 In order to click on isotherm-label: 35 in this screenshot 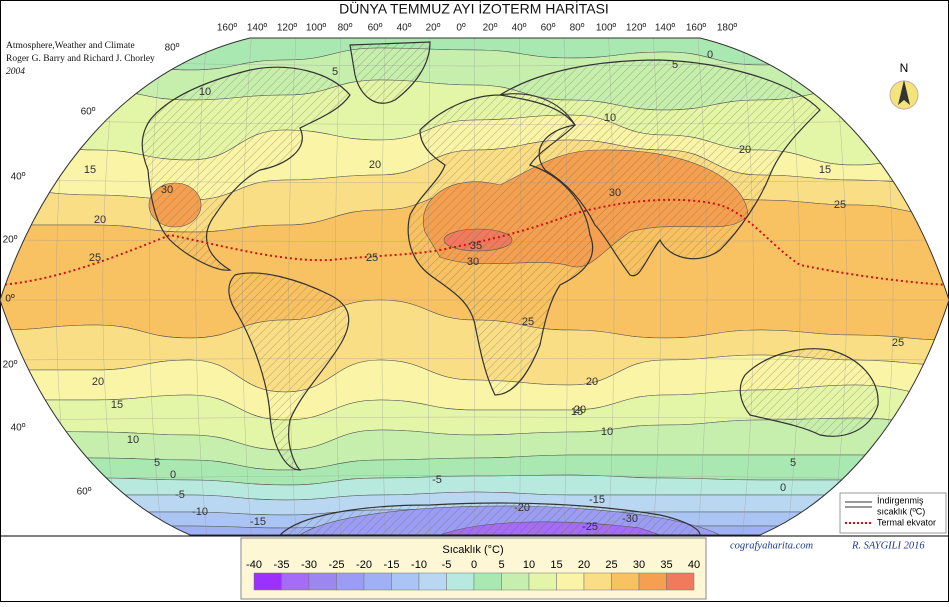, I will do `click(476, 246)`.